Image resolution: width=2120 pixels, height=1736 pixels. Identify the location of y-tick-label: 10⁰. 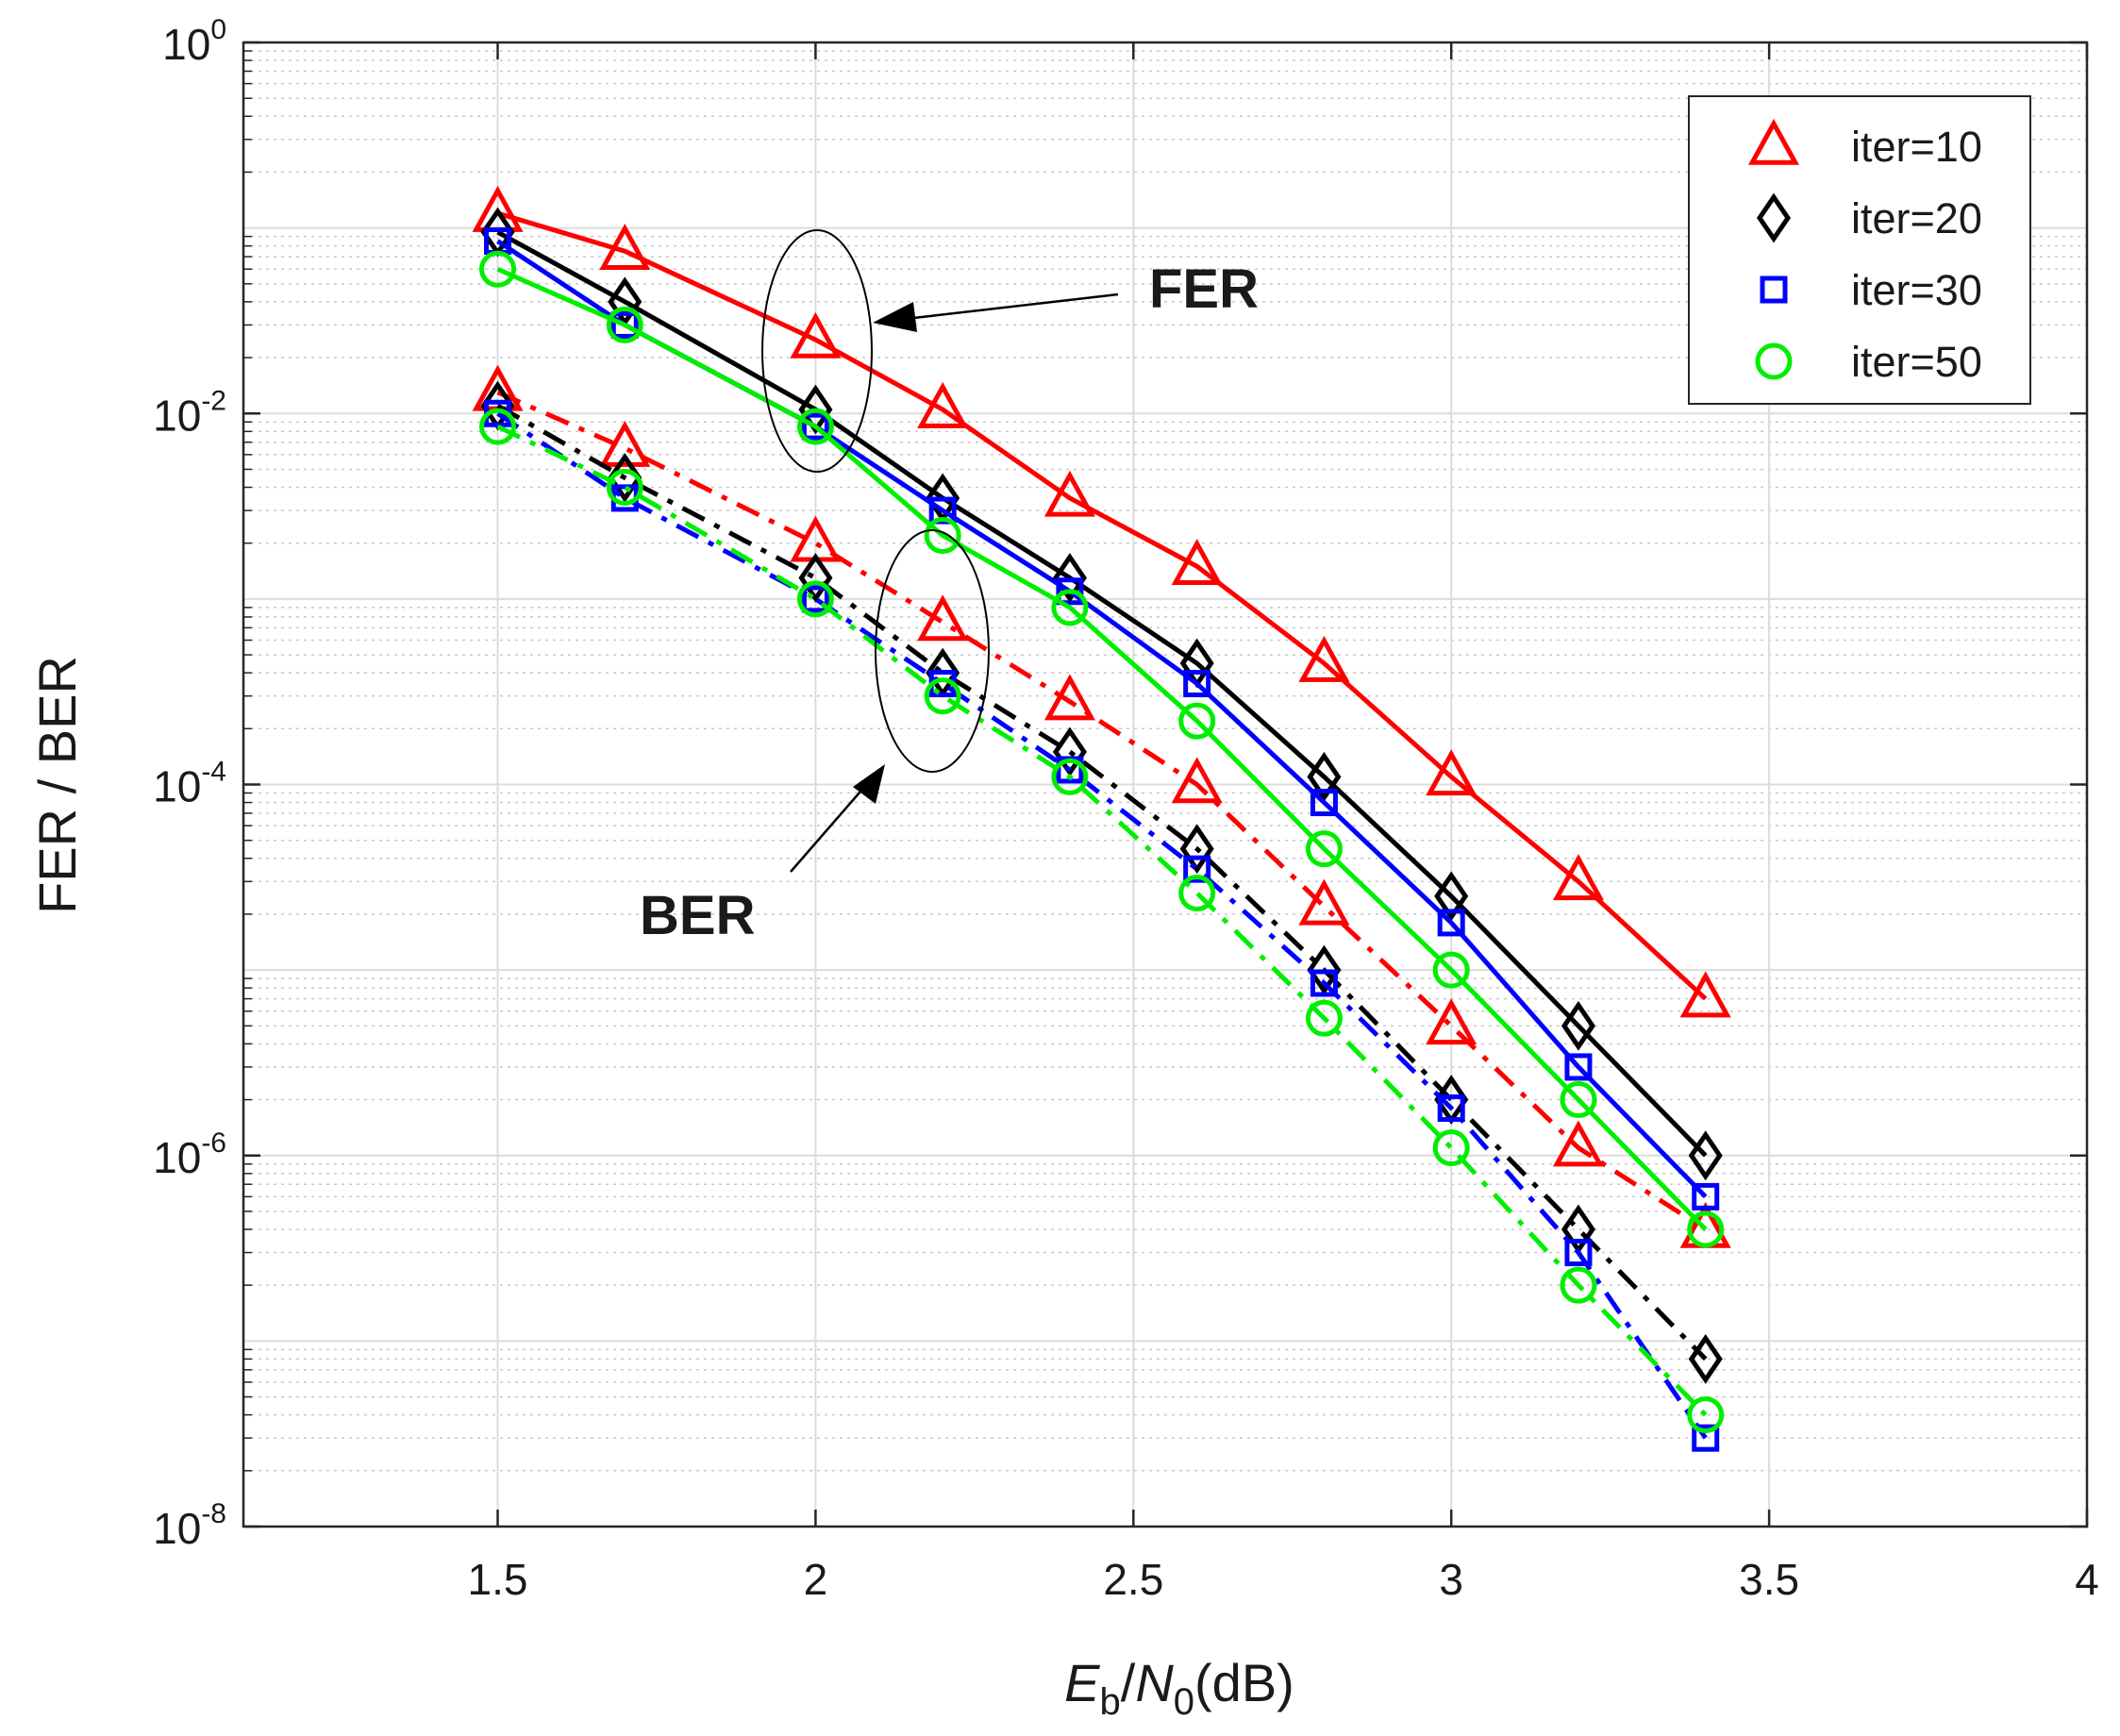
(194, 41).